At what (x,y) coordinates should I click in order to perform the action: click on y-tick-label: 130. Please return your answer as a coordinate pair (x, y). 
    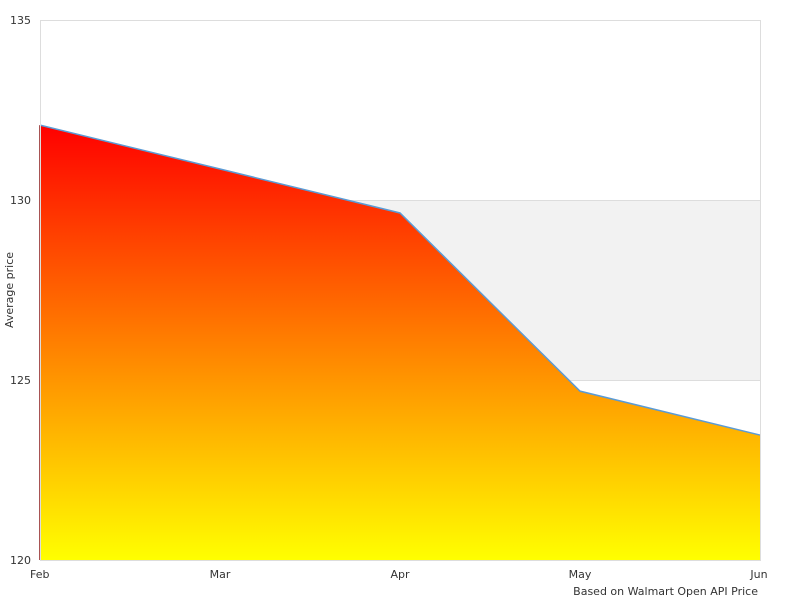
    Looking at the image, I should click on (20, 200).